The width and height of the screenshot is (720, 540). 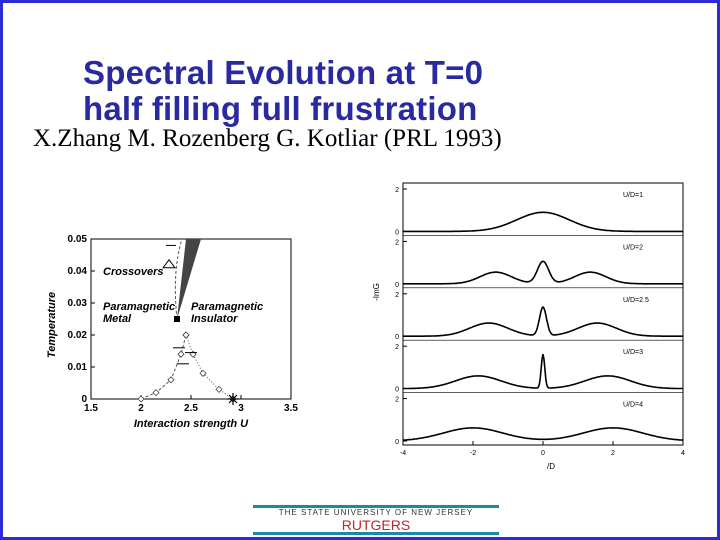 What do you see at coordinates (280, 108) in the screenshot?
I see `title-line-2: half filling full frustration` at bounding box center [280, 108].